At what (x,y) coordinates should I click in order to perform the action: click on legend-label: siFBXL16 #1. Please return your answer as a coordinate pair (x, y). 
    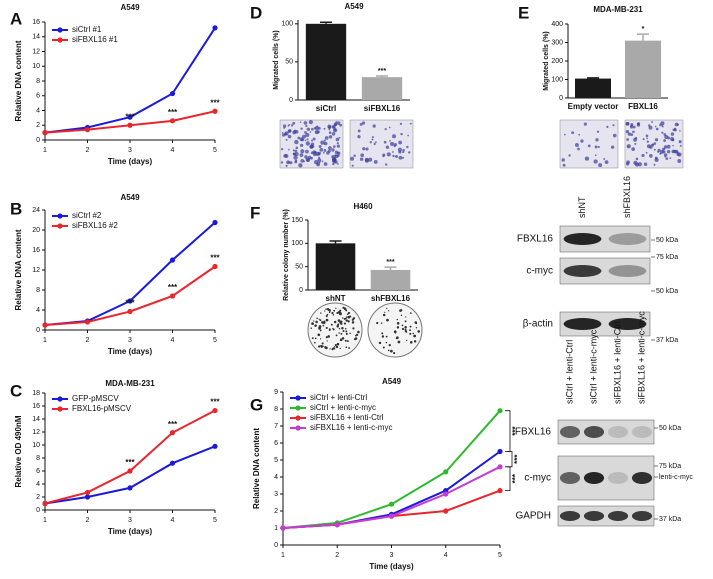
    Looking at the image, I should click on (95, 39).